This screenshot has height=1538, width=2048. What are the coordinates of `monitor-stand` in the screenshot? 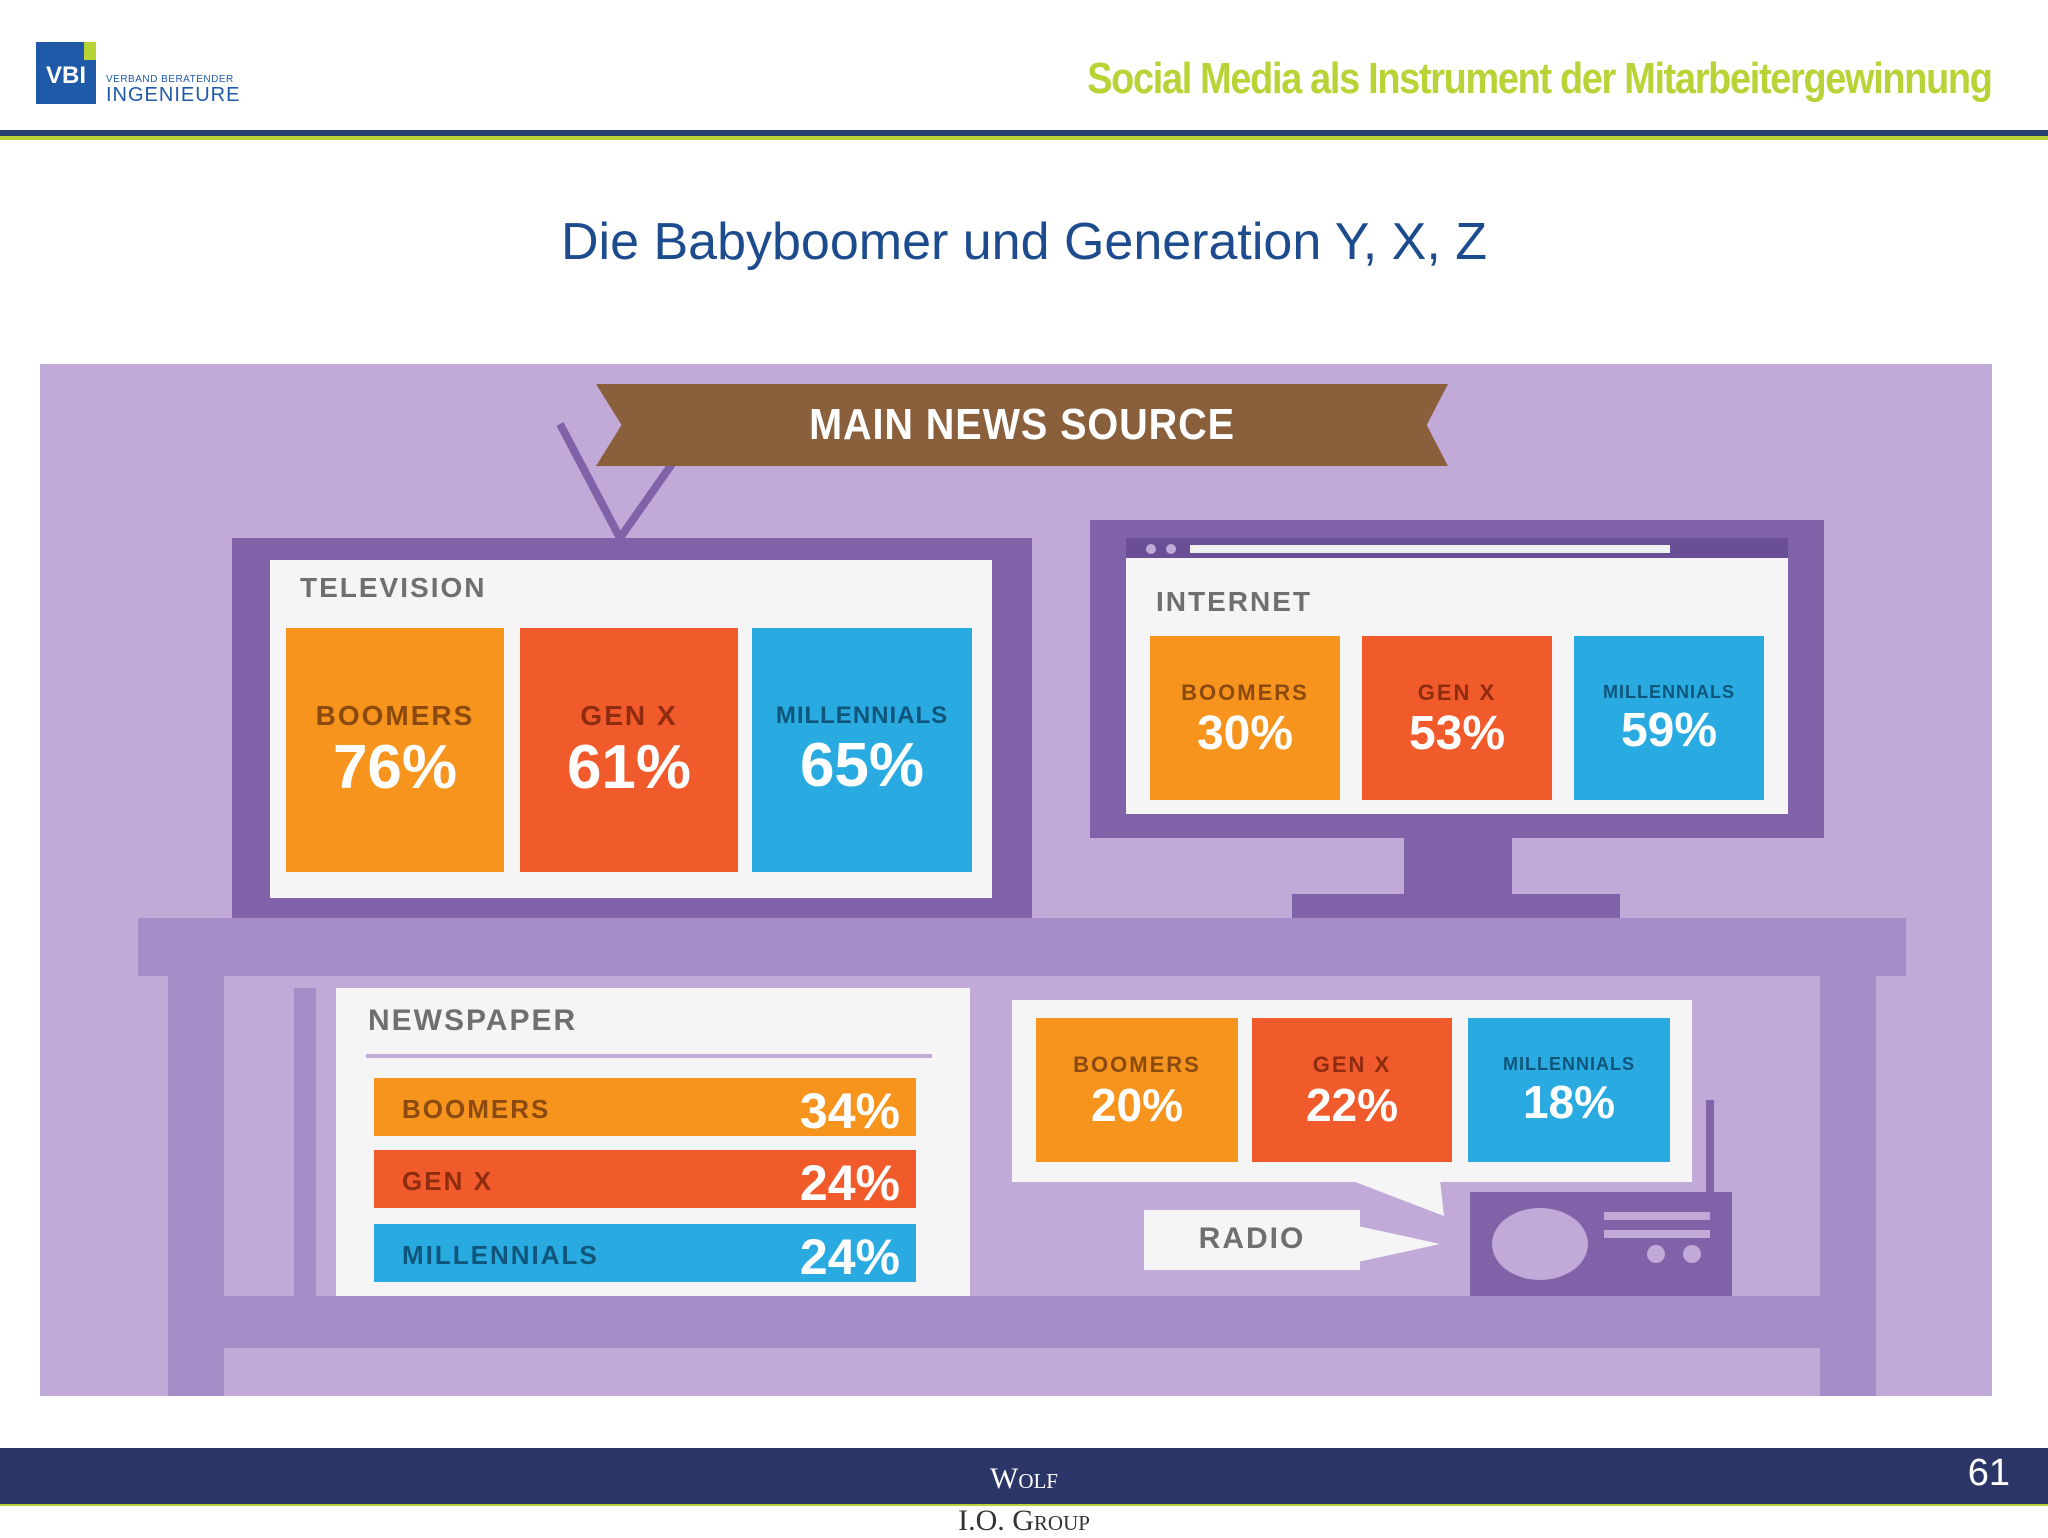 It's located at (1456, 907).